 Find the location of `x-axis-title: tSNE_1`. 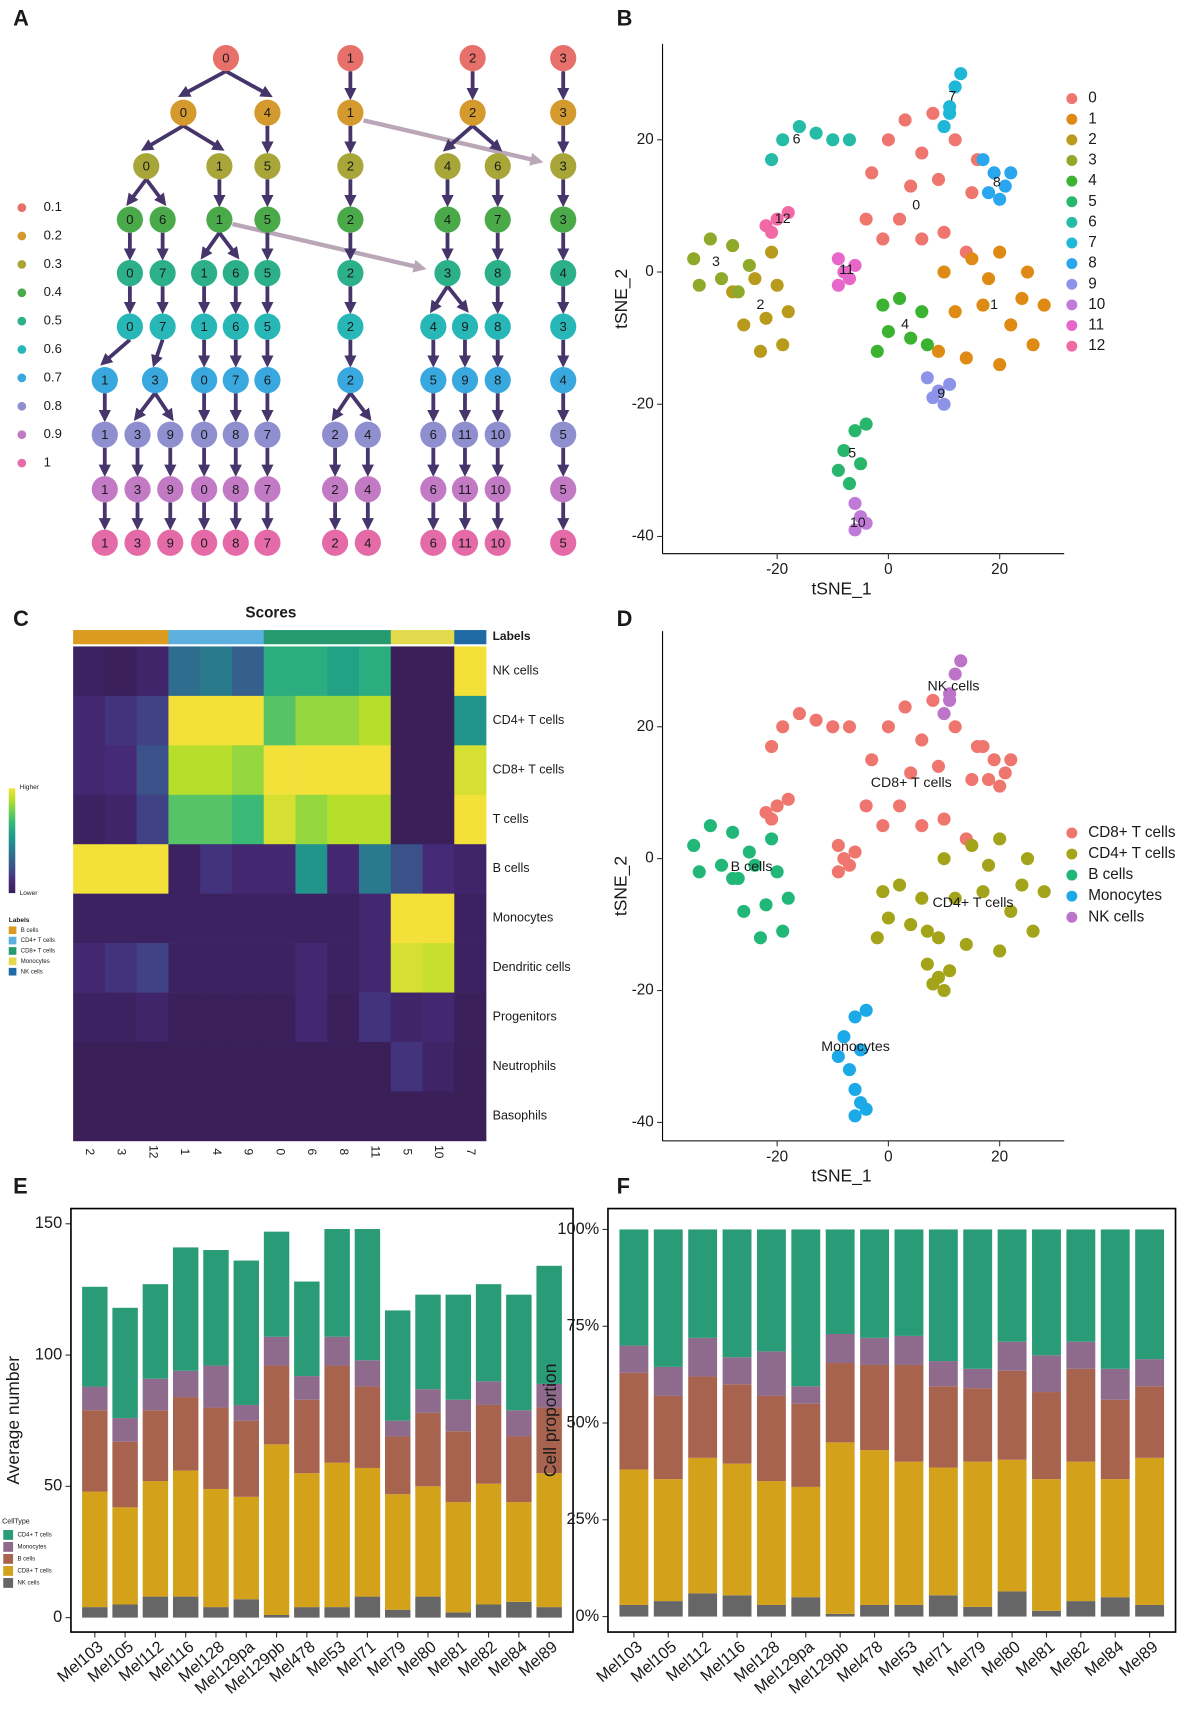

x-axis-title: tSNE_1 is located at coordinates (841, 1176).